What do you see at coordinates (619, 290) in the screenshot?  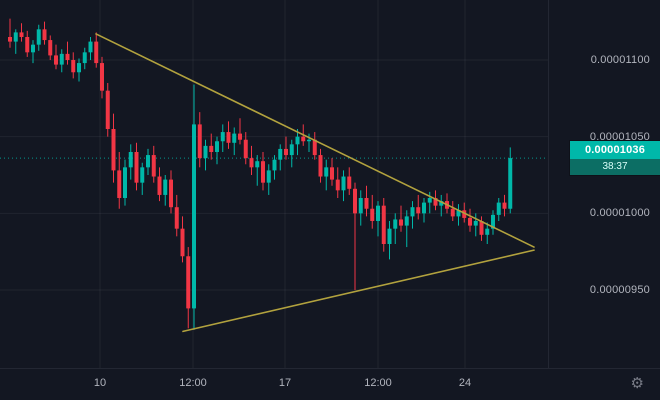 I see `price-axis-label: 0.00000950` at bounding box center [619, 290].